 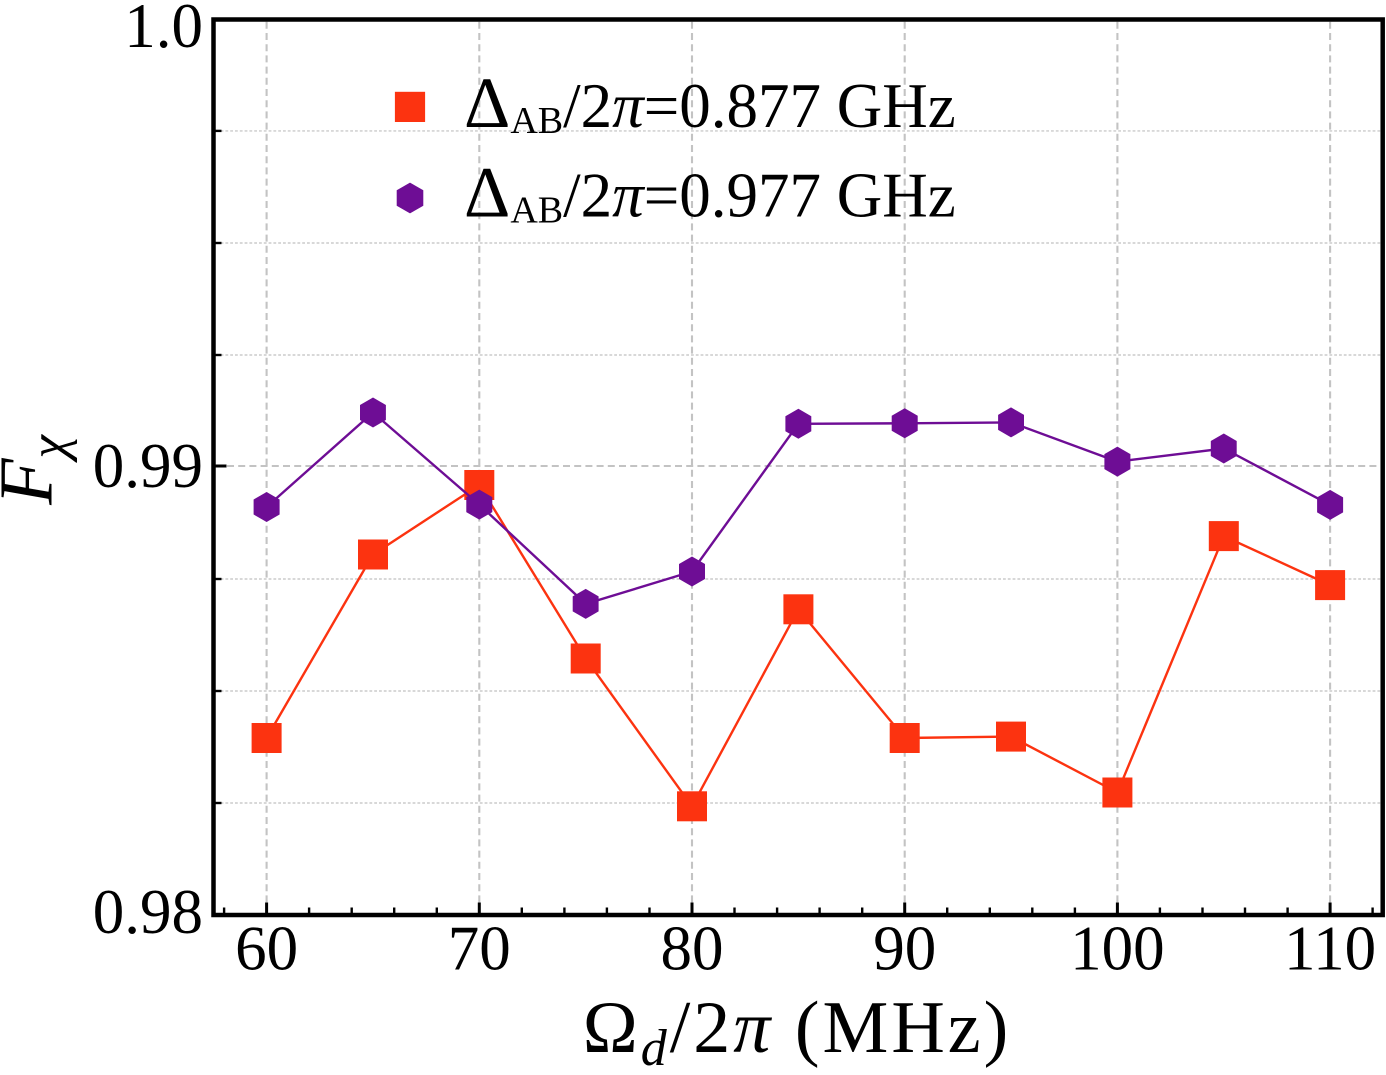 What do you see at coordinates (148, 912) in the screenshot?
I see `svg-text: 0.98` at bounding box center [148, 912].